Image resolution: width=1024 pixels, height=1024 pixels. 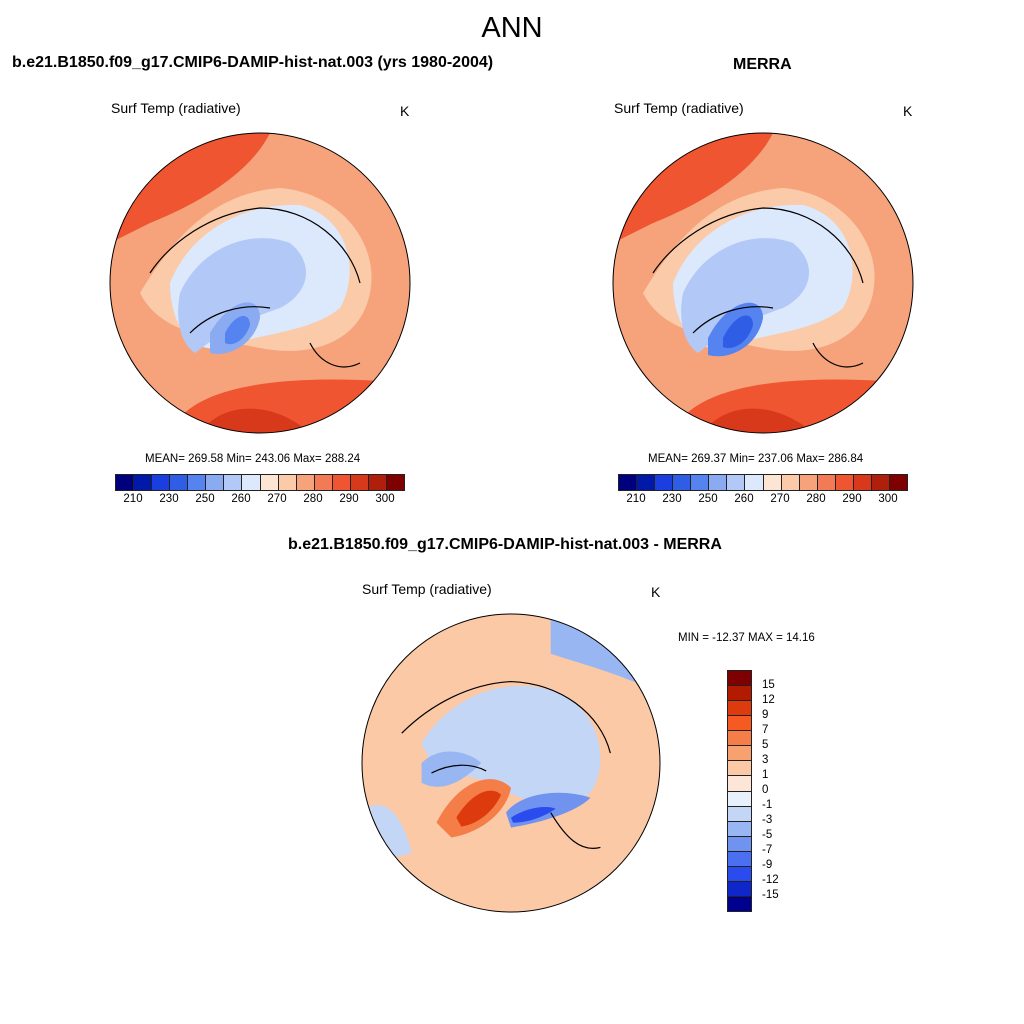 What do you see at coordinates (511, 763) in the screenshot?
I see `diff-polar-map` at bounding box center [511, 763].